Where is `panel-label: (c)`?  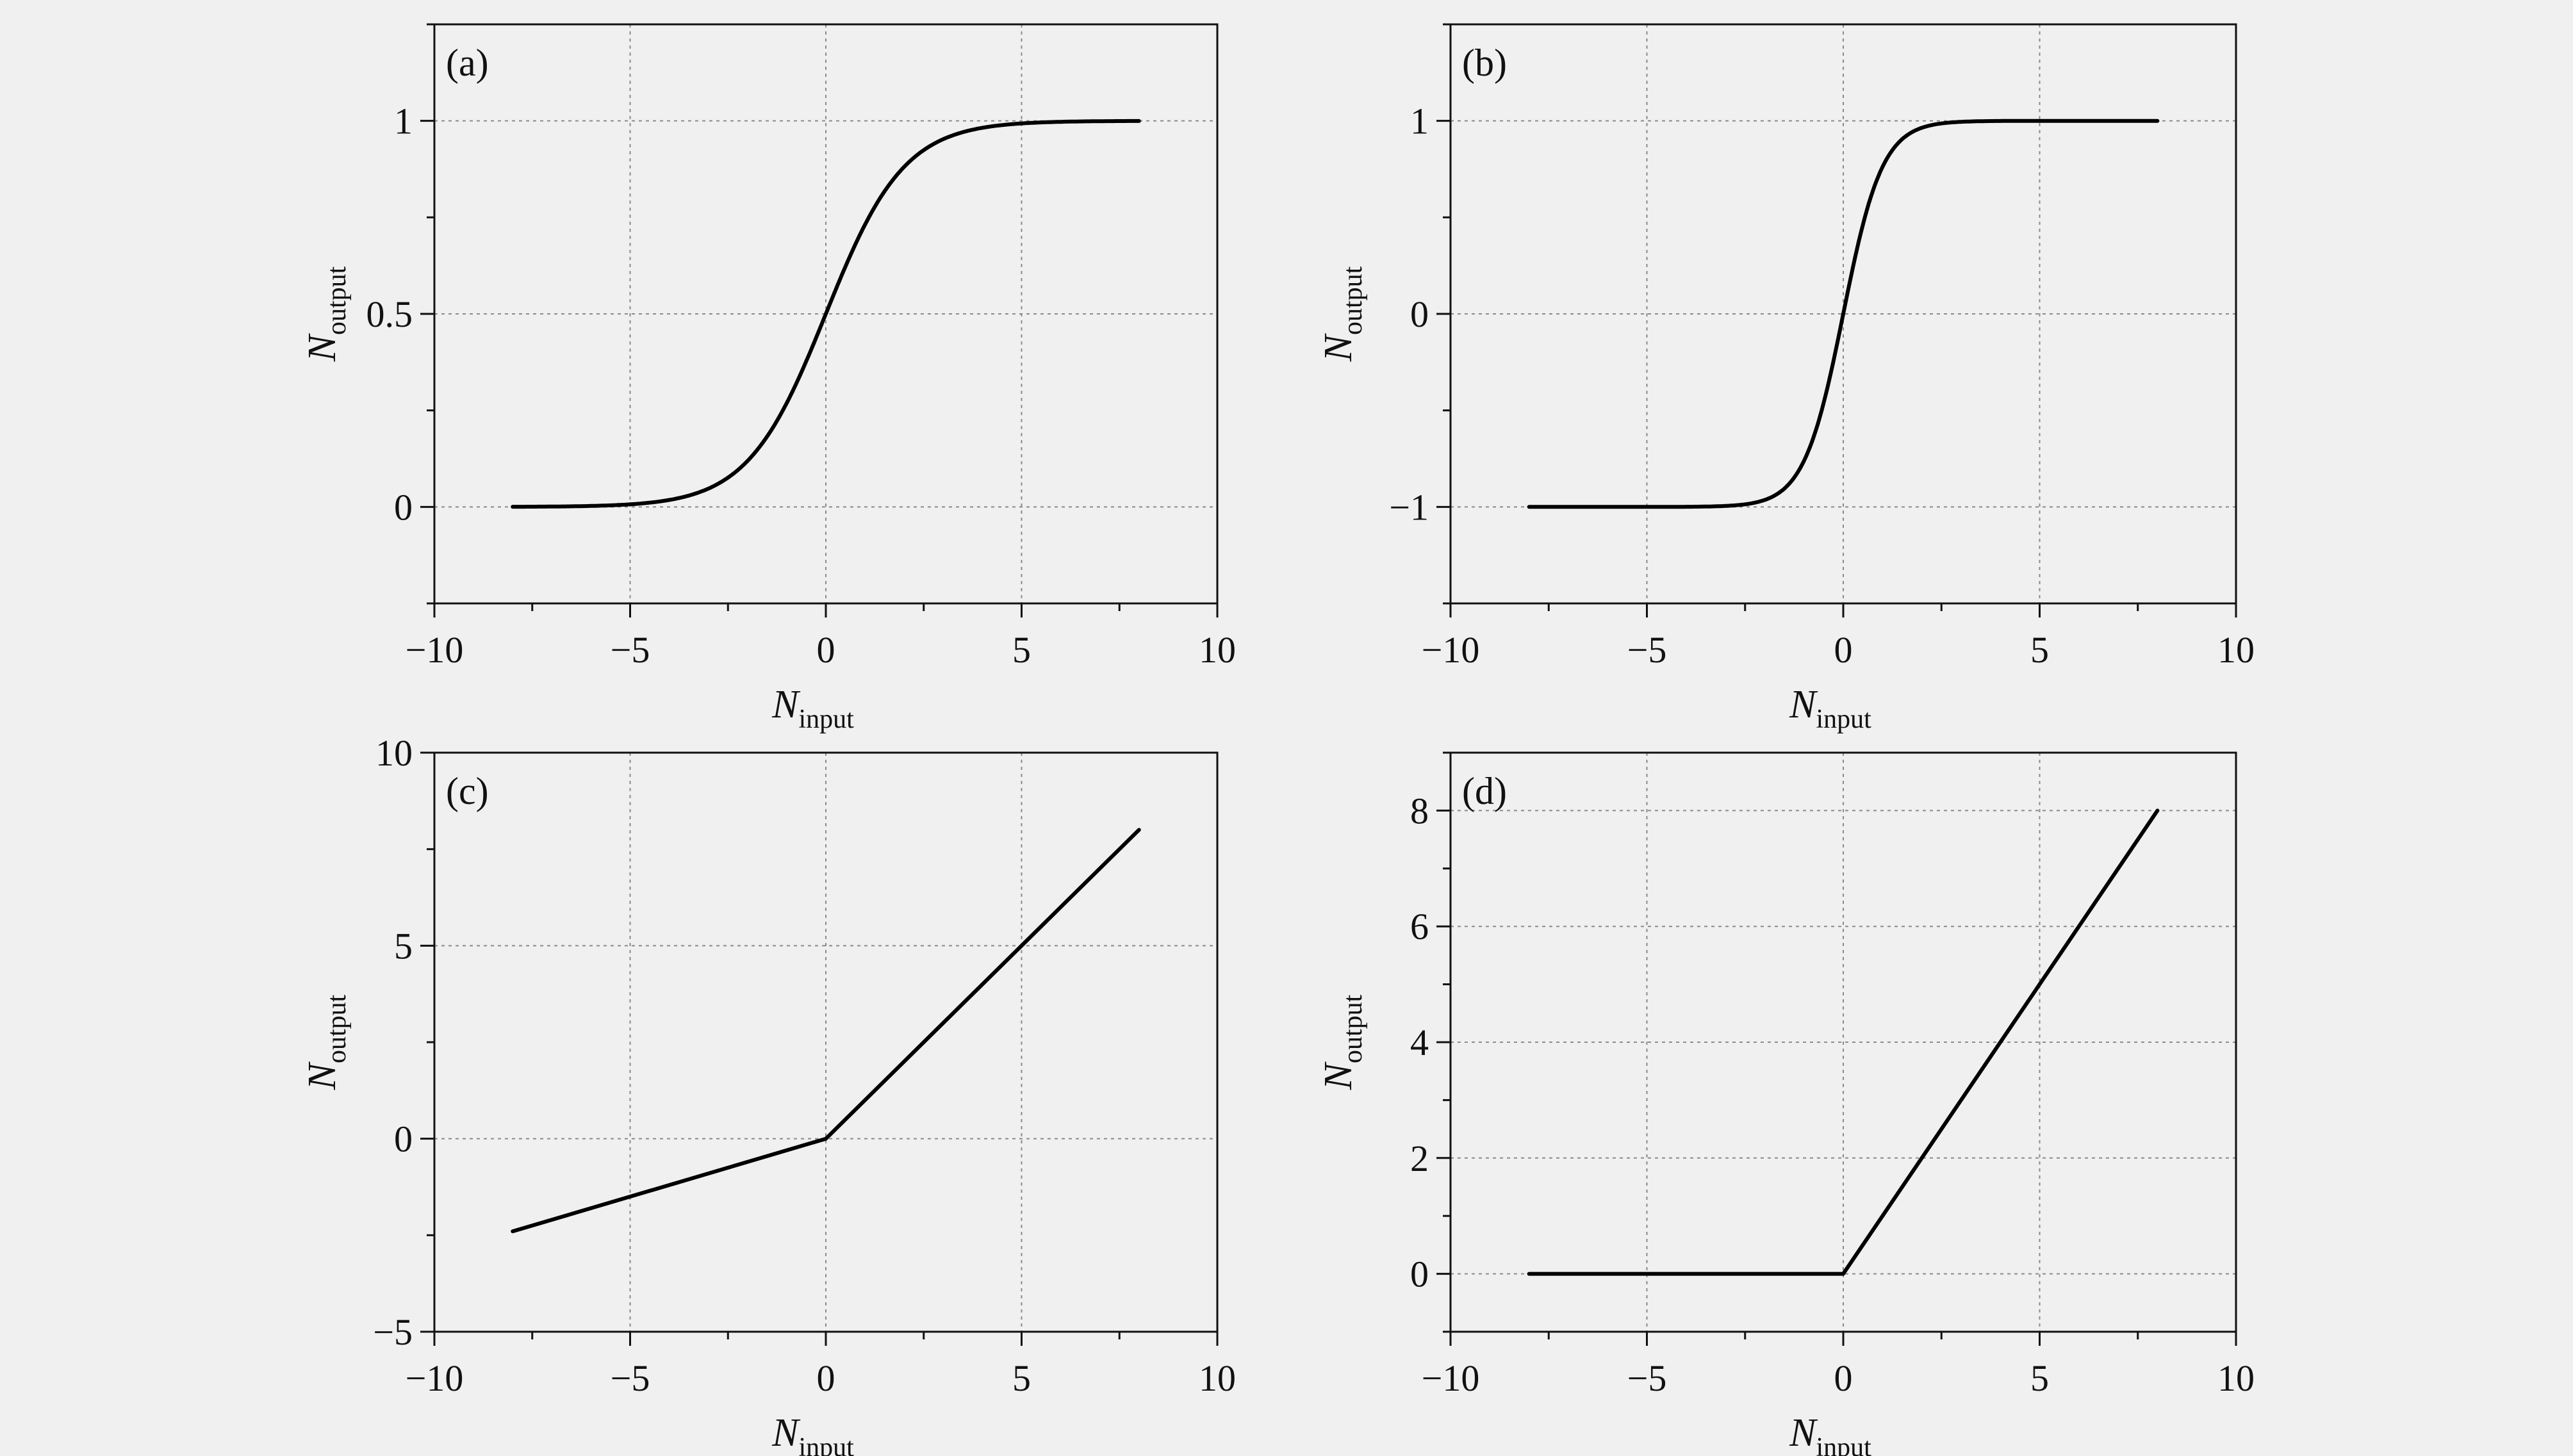
panel-label: (c) is located at coordinates (467, 791).